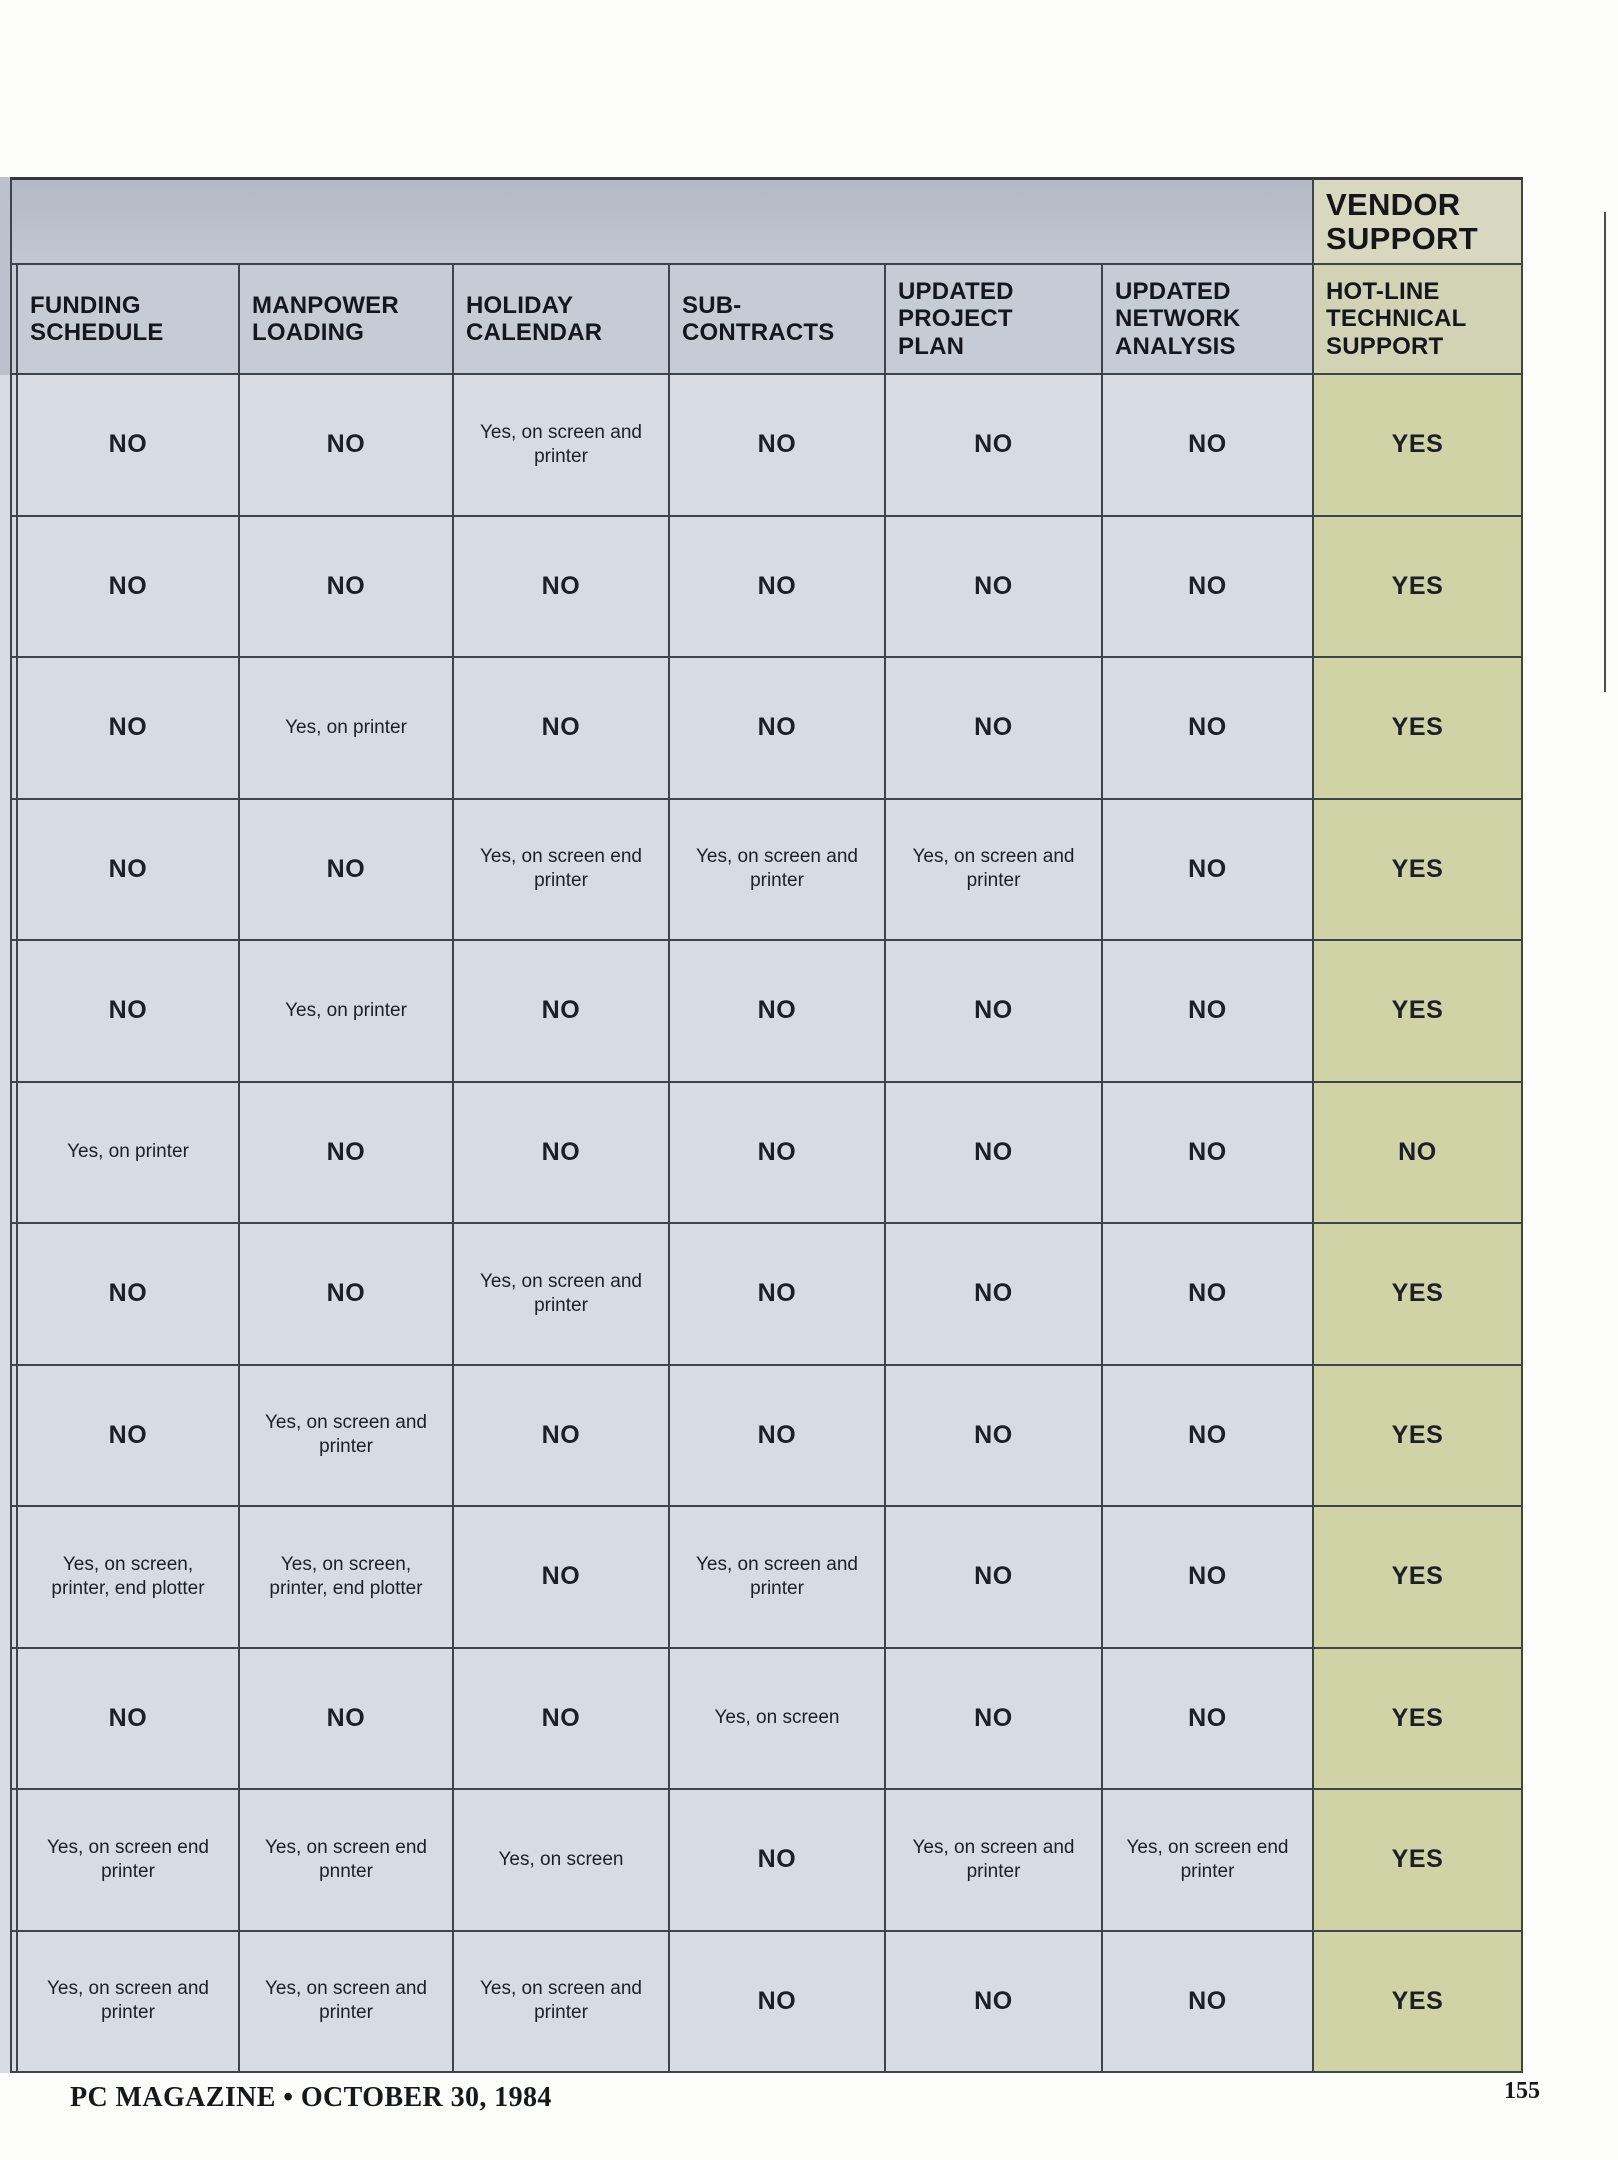  Describe the element at coordinates (562, 320) in the screenshot. I see `column-header-holiday-calendar: HOLIDAY CALENDAR` at that location.